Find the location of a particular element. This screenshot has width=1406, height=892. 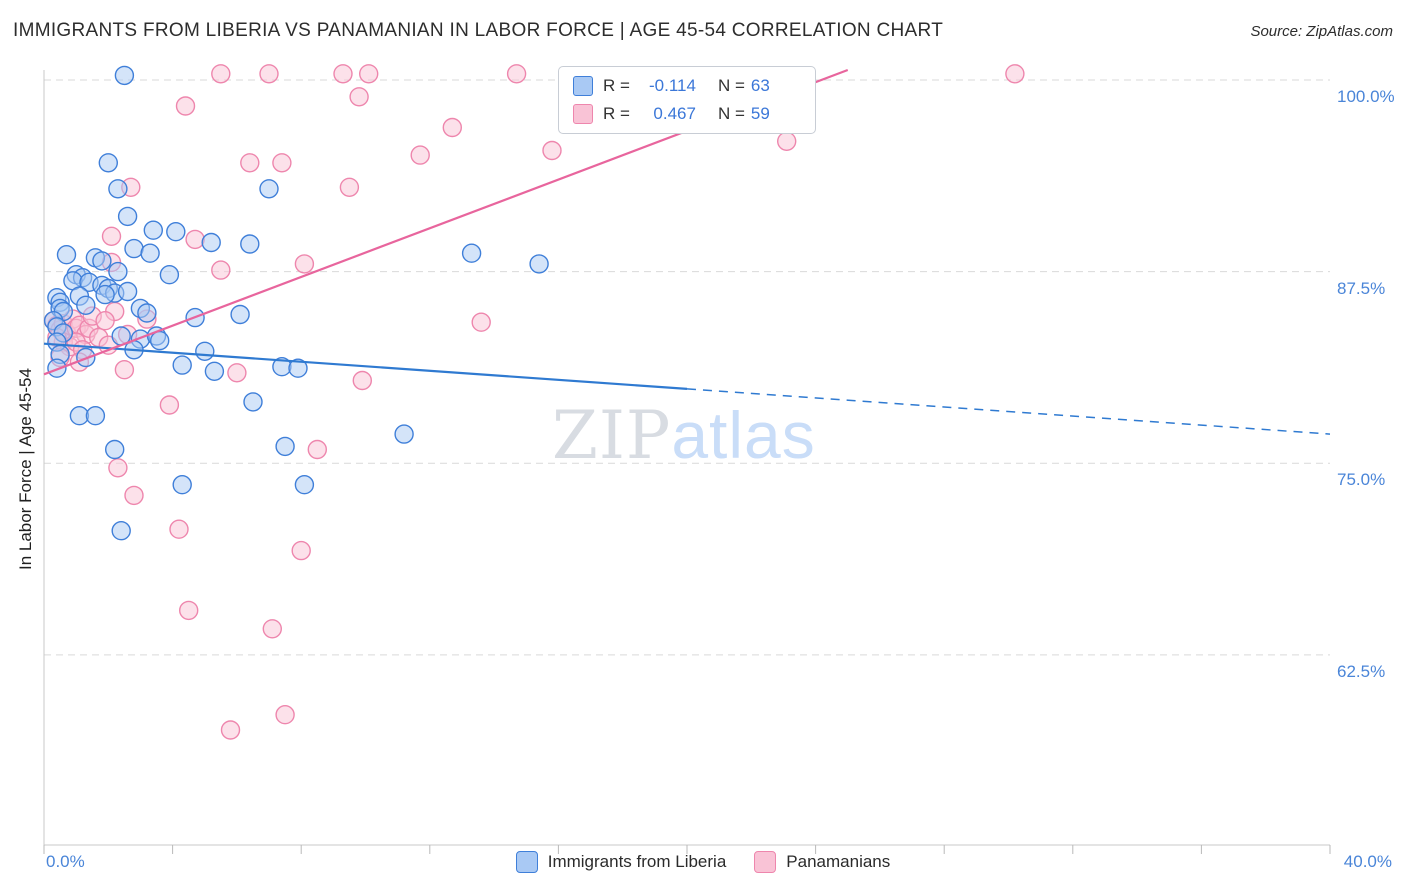

y-tick-100: 100.0% is located at coordinates (1366, 96).